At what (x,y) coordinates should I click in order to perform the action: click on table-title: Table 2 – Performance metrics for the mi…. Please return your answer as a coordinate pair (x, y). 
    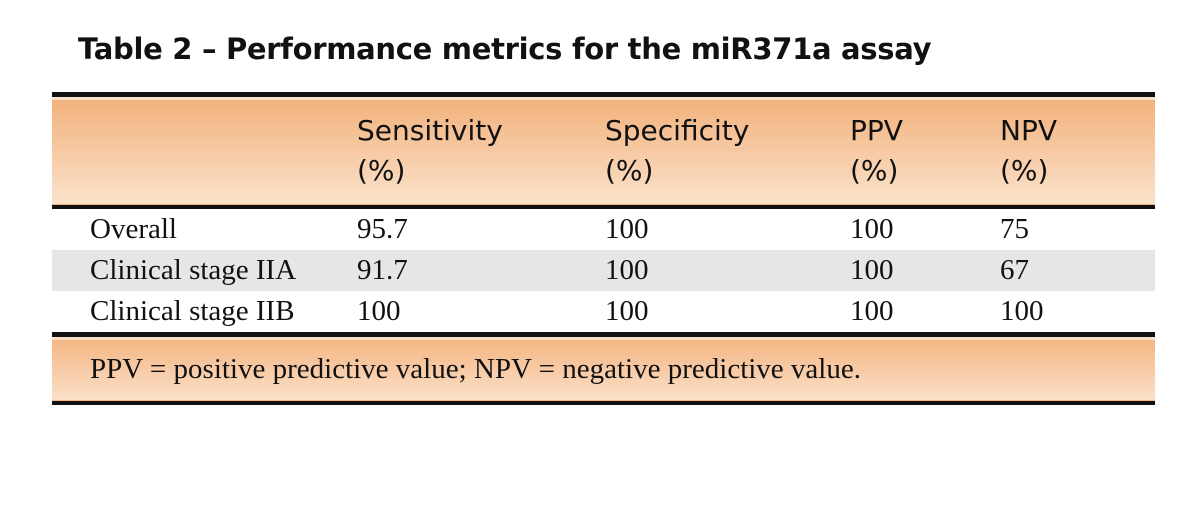
    Looking at the image, I should click on (505, 49).